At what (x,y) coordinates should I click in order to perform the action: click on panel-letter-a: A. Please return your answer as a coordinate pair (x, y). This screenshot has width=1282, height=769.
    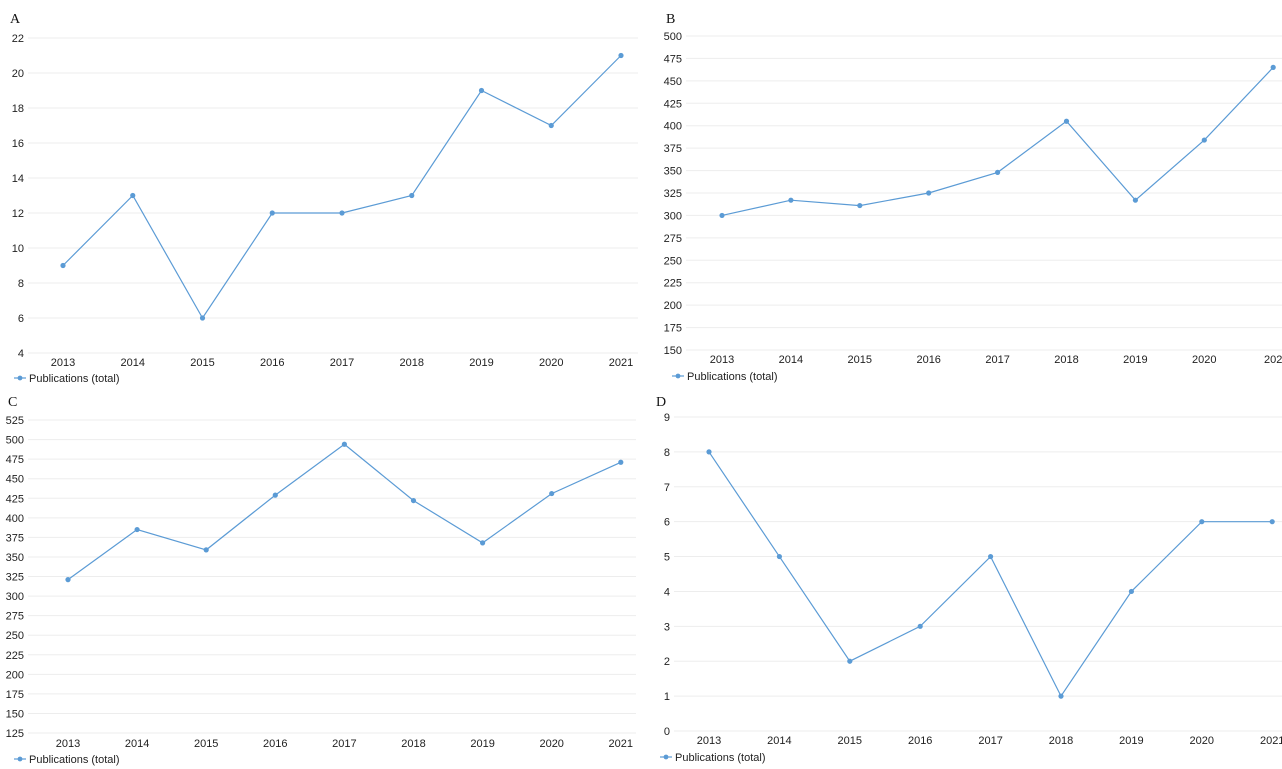
    Looking at the image, I should click on (15, 19).